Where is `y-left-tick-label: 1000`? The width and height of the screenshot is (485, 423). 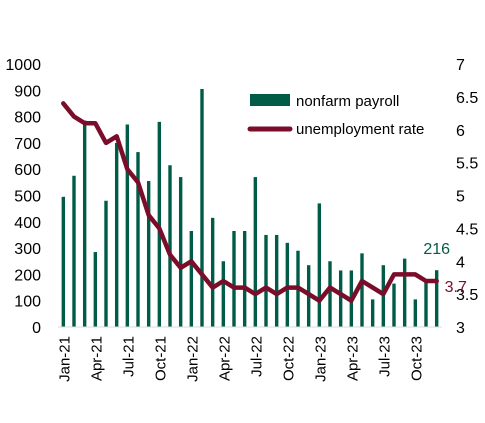
y-left-tick-label: 1000 is located at coordinates (23, 65).